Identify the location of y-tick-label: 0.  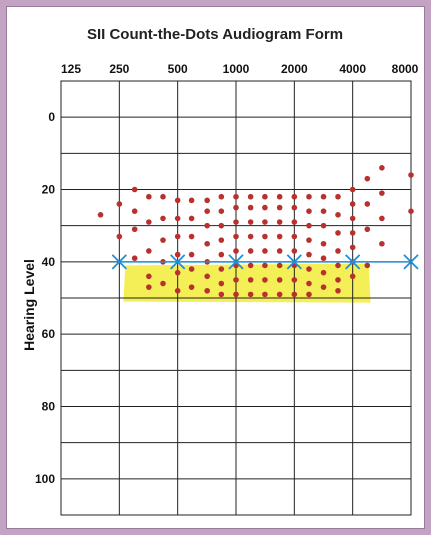
(51, 117).